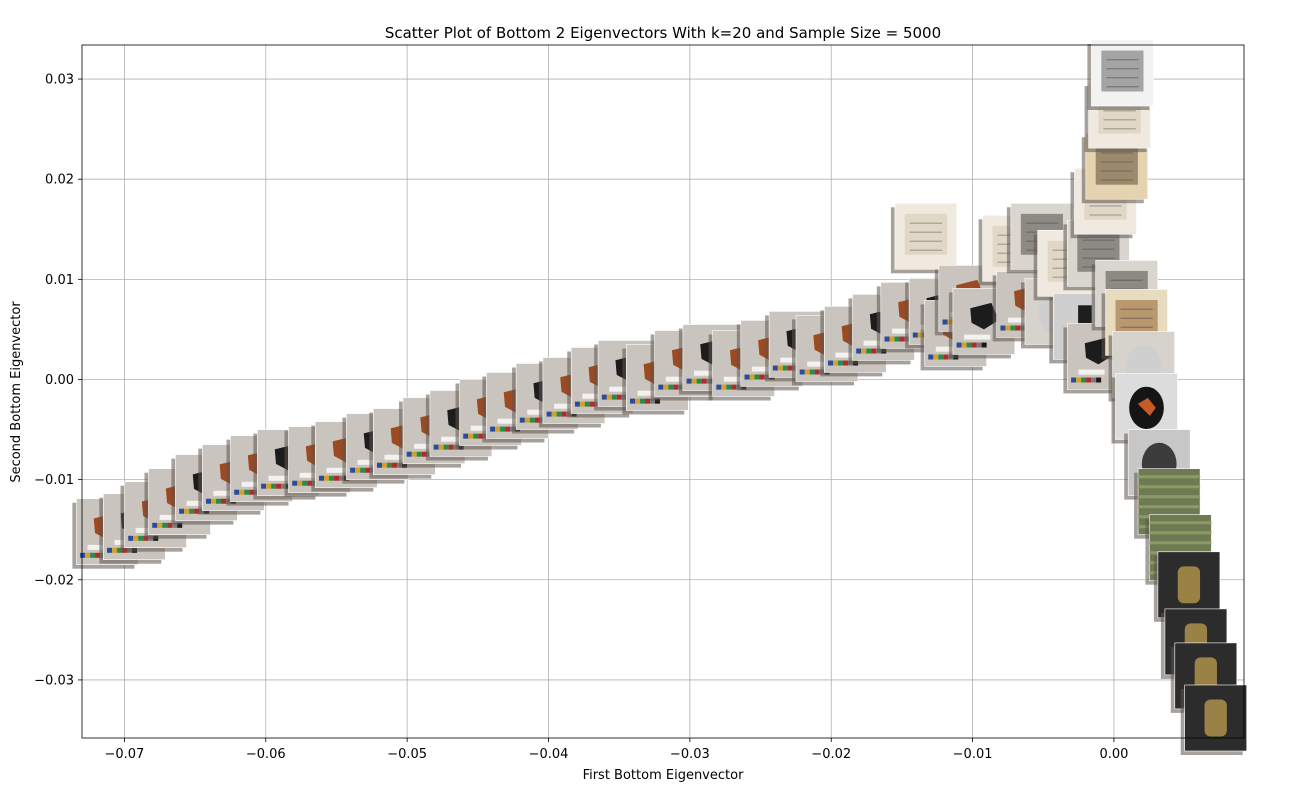  What do you see at coordinates (59, 180) in the screenshot?
I see `y-tick-label: 0.02` at bounding box center [59, 180].